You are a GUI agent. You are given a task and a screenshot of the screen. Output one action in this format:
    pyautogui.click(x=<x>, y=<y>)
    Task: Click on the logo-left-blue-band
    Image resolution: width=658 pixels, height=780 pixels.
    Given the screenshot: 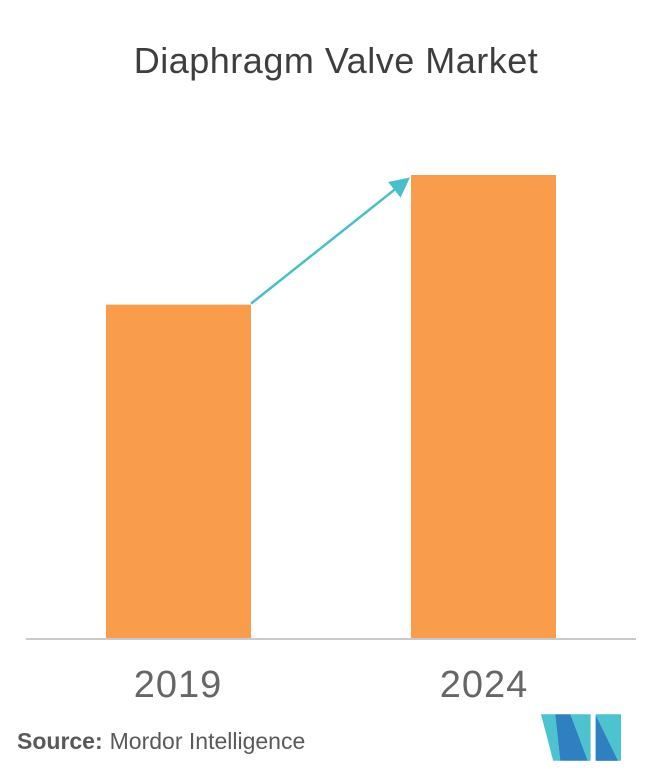 What is the action you would take?
    pyautogui.click(x=572, y=737)
    